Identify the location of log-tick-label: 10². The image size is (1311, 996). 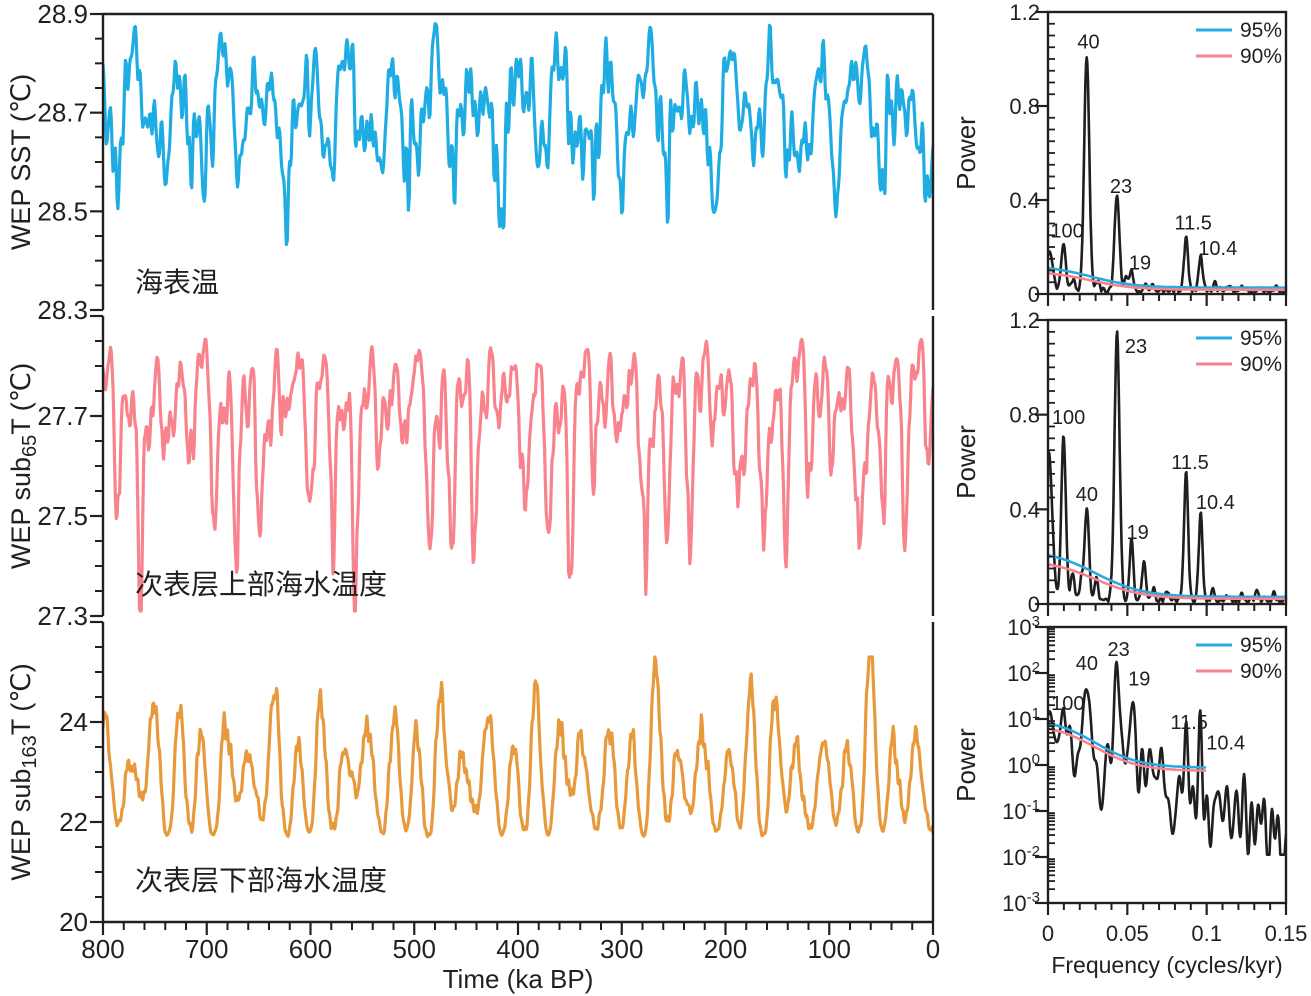
(1023, 672).